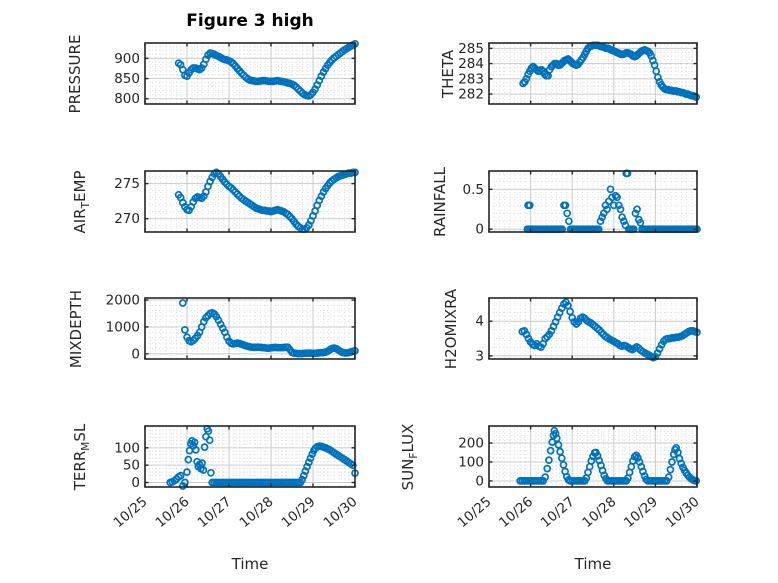 The image size is (778, 583). What do you see at coordinates (123, 301) in the screenshot?
I see `y-tick-label: 2000` at bounding box center [123, 301].